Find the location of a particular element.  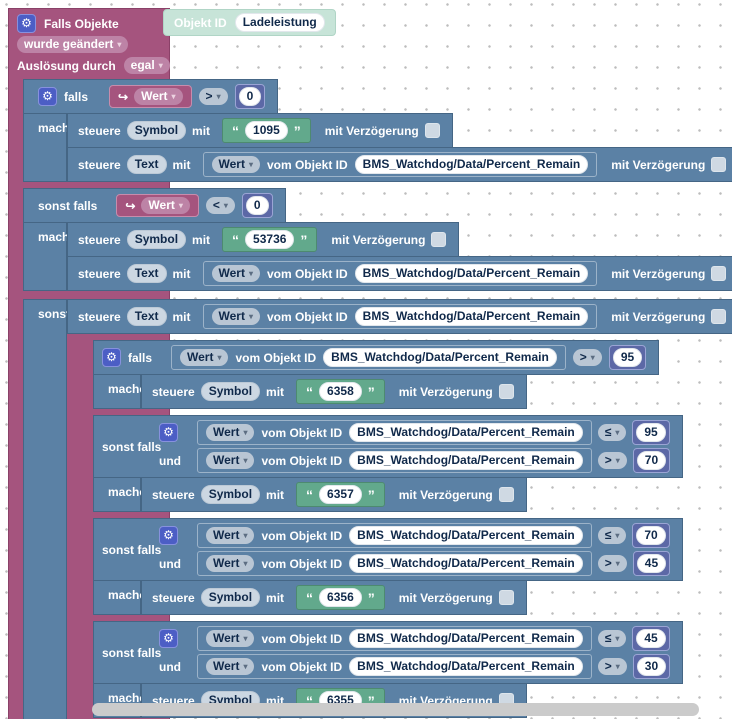

value-field: 6357 is located at coordinates (340, 494).